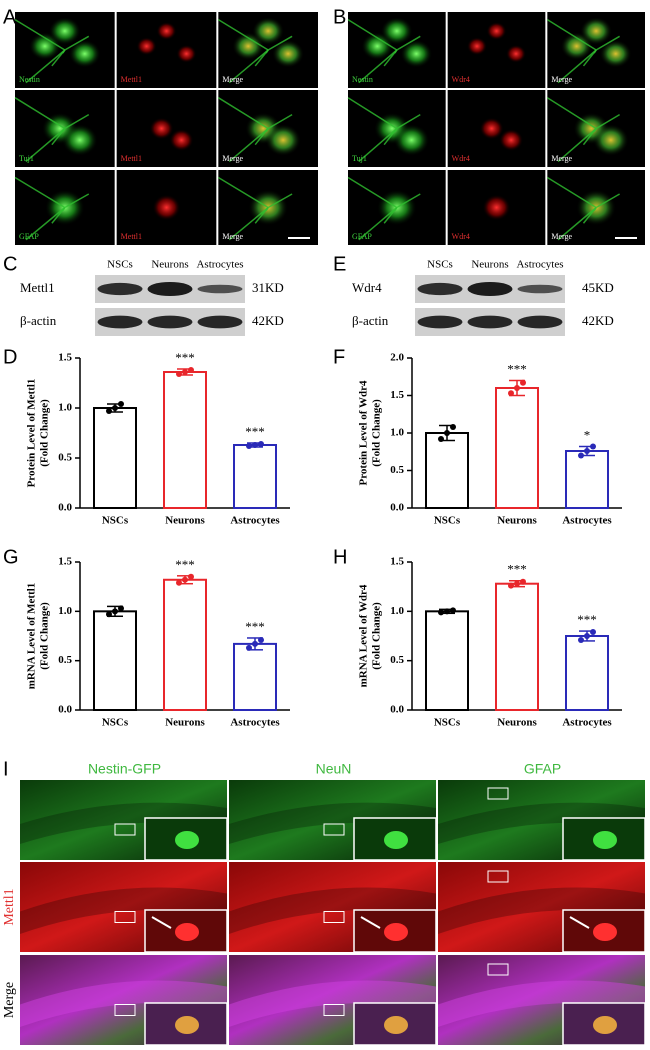 This screenshot has height=1050, width=650. What do you see at coordinates (268, 320) in the screenshot?
I see `blot-size-label: 42KD` at bounding box center [268, 320].